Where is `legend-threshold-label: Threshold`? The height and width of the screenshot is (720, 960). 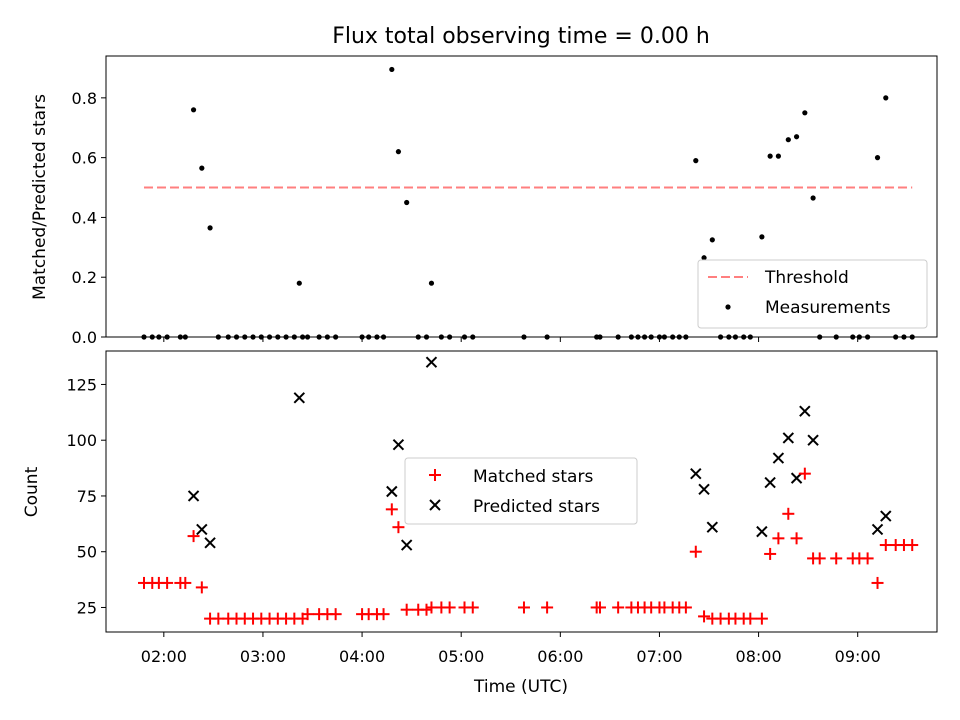
legend-threshold-label: Threshold is located at coordinates (806, 278).